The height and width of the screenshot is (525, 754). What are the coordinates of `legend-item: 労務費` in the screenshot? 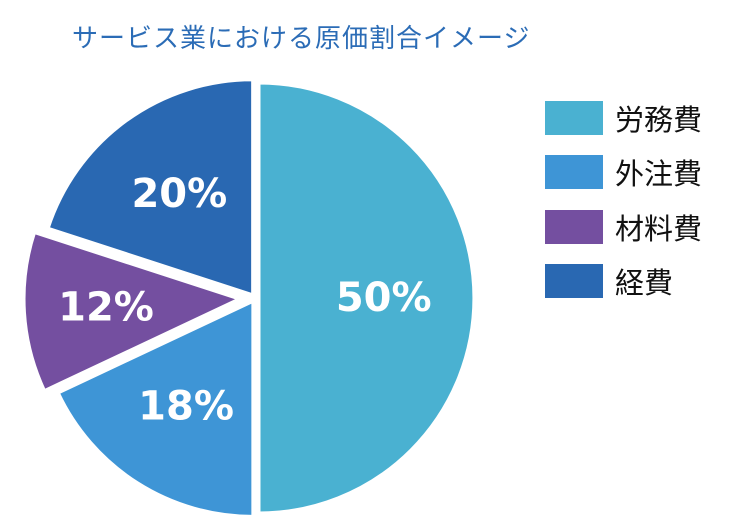 It's located at (623, 118).